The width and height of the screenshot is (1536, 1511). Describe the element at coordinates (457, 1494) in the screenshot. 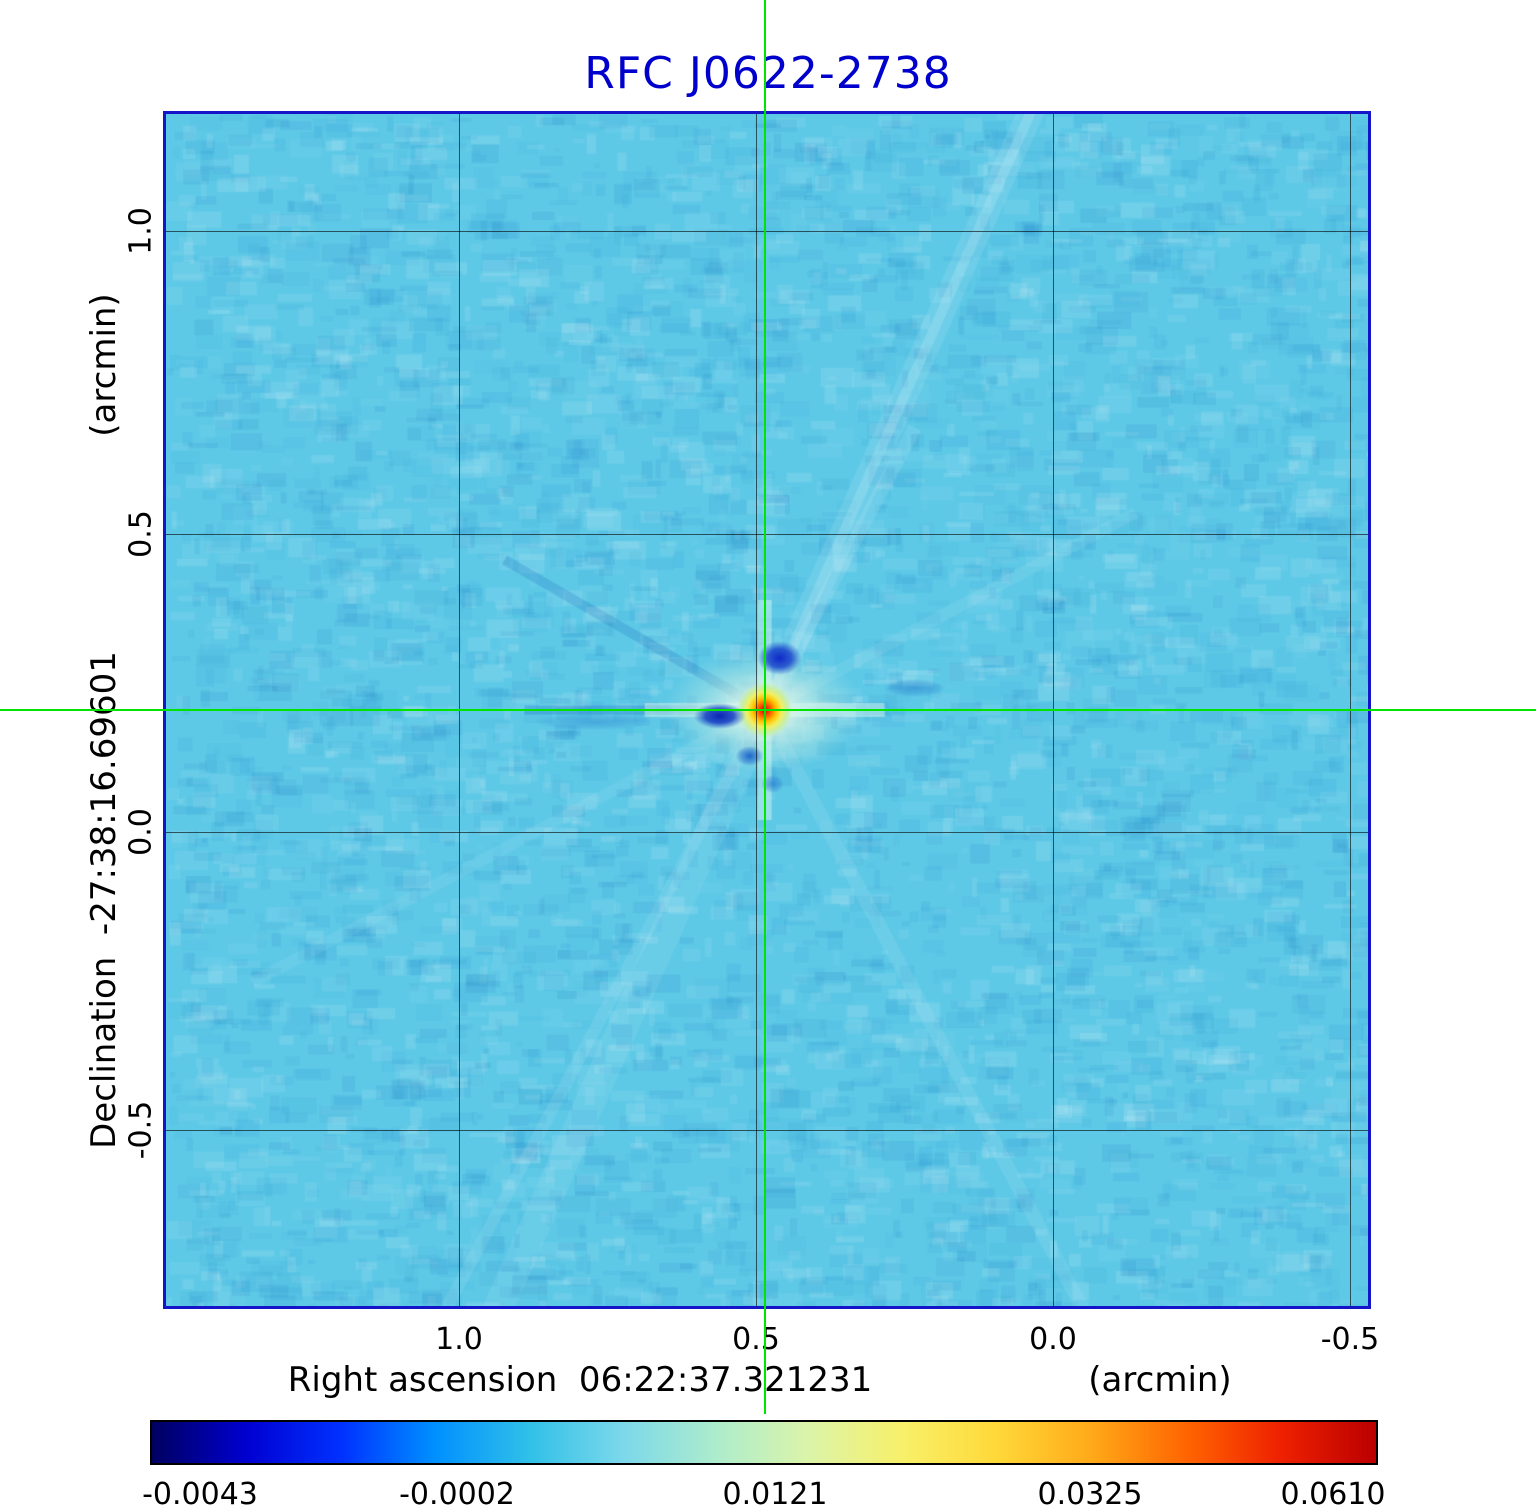

I see `colorbar-tick-label: -0.0002` at that location.